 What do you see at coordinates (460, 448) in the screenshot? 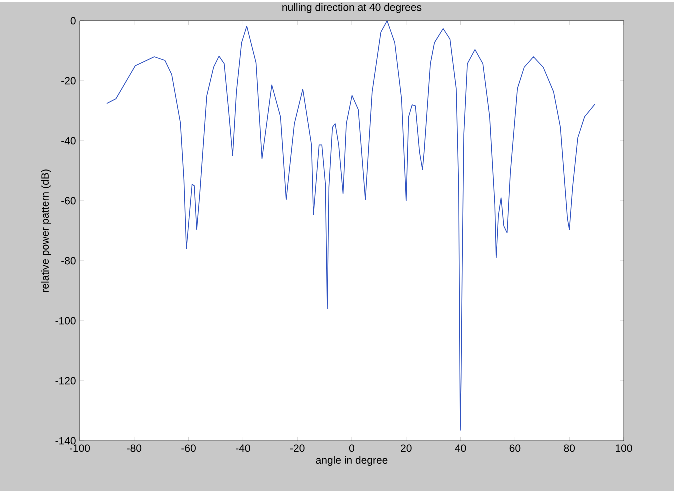
I see `x-tick-label: 40` at bounding box center [460, 448].